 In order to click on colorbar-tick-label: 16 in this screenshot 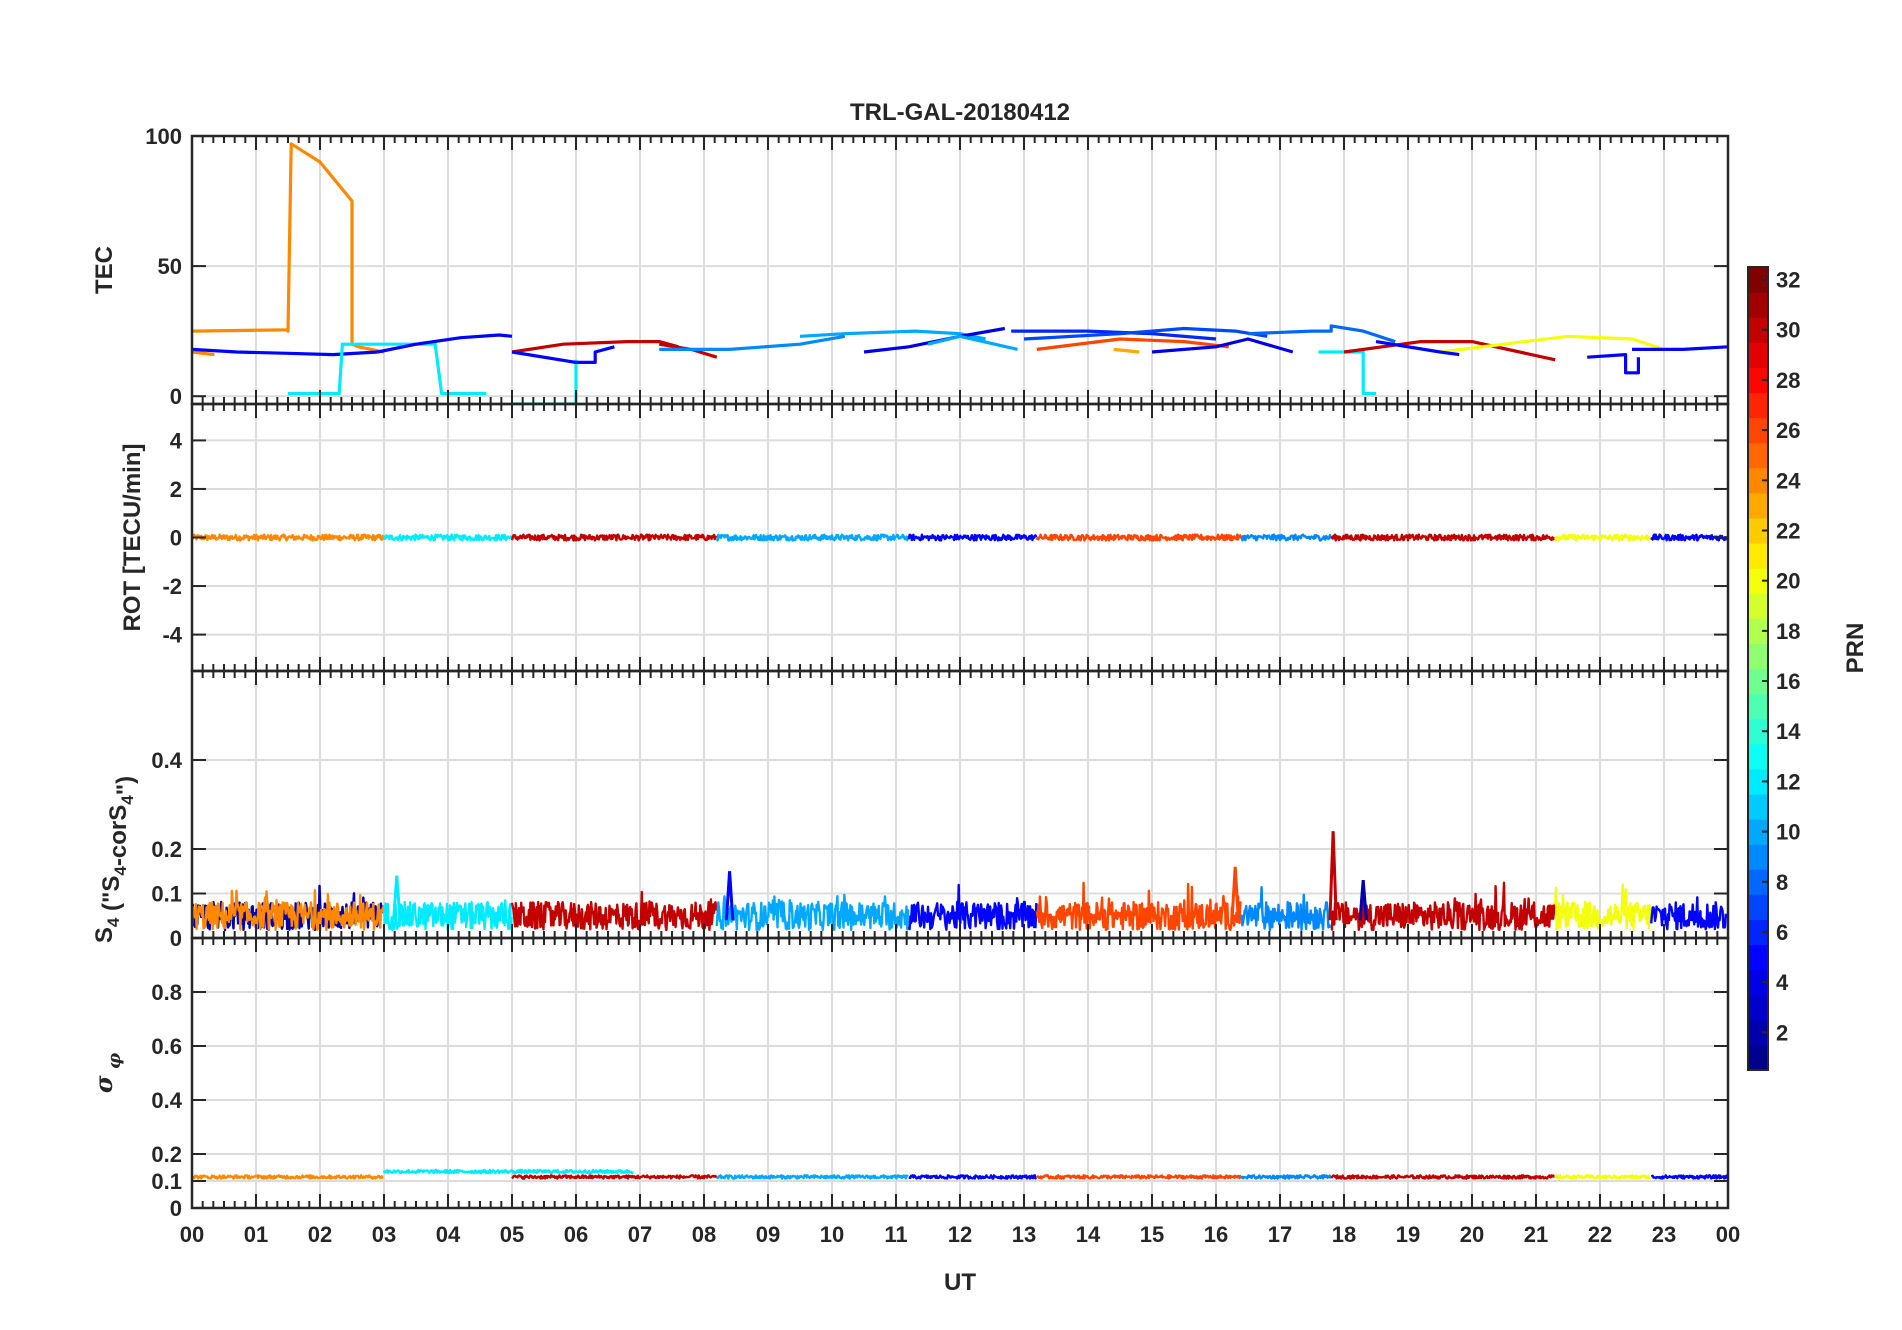, I will do `click(1788, 681)`.